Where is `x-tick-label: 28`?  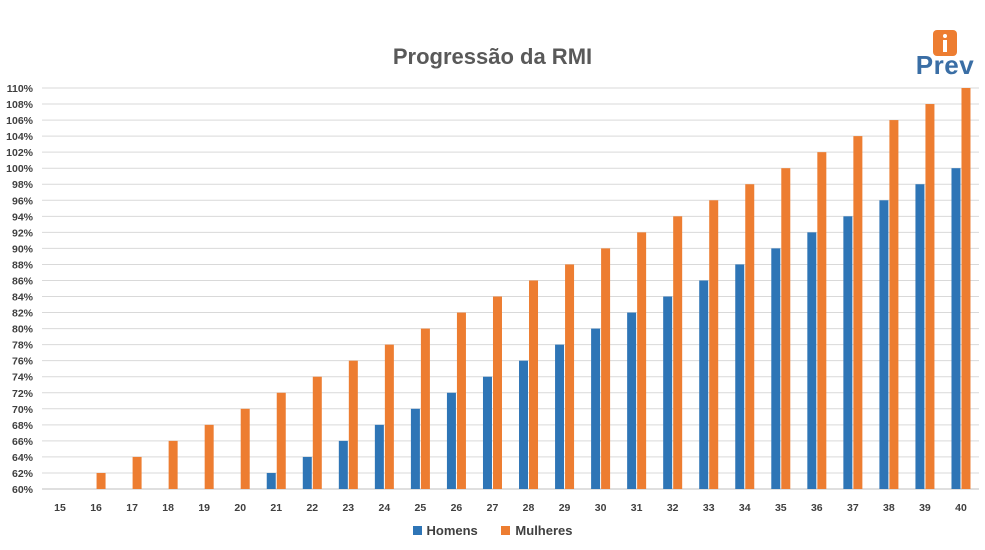 x-tick-label: 28 is located at coordinates (529, 508).